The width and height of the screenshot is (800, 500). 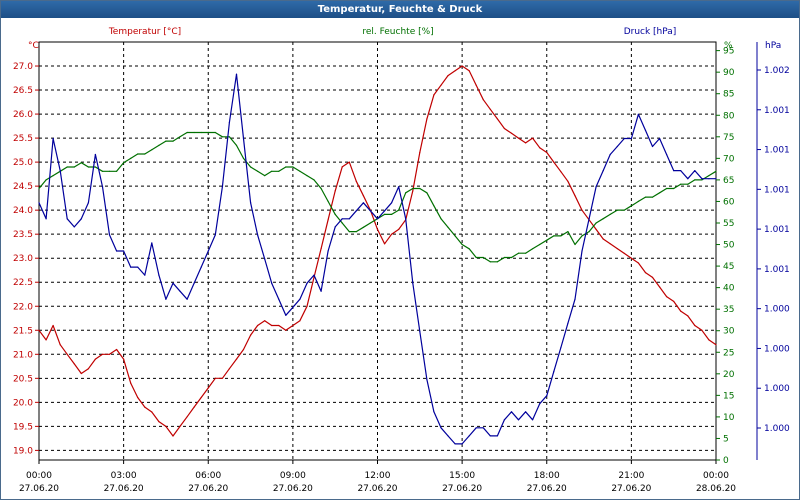 What do you see at coordinates (729, 332) in the screenshot?
I see `humidity-tick-label: 30` at bounding box center [729, 332].